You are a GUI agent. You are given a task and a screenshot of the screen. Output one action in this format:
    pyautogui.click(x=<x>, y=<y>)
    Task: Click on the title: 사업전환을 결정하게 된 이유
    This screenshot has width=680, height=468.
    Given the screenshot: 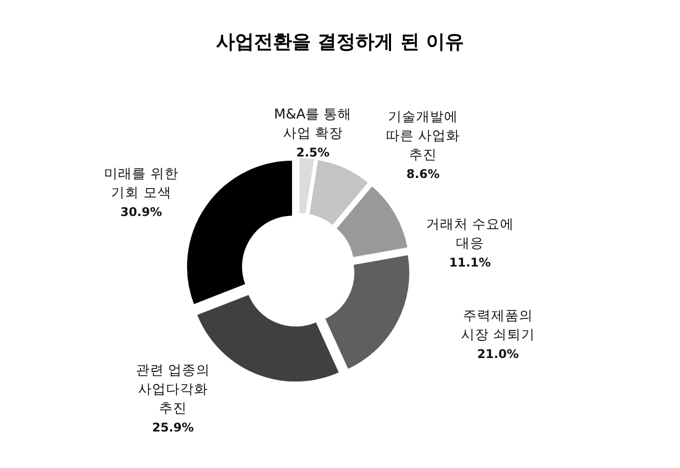 What is the action you would take?
    pyautogui.click(x=340, y=42)
    